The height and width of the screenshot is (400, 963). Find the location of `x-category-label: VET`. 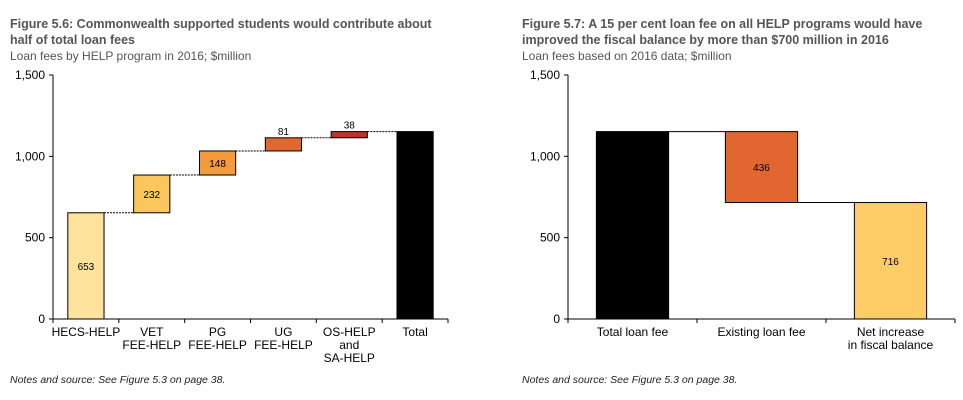

x-category-label: VET is located at coordinates (152, 332).